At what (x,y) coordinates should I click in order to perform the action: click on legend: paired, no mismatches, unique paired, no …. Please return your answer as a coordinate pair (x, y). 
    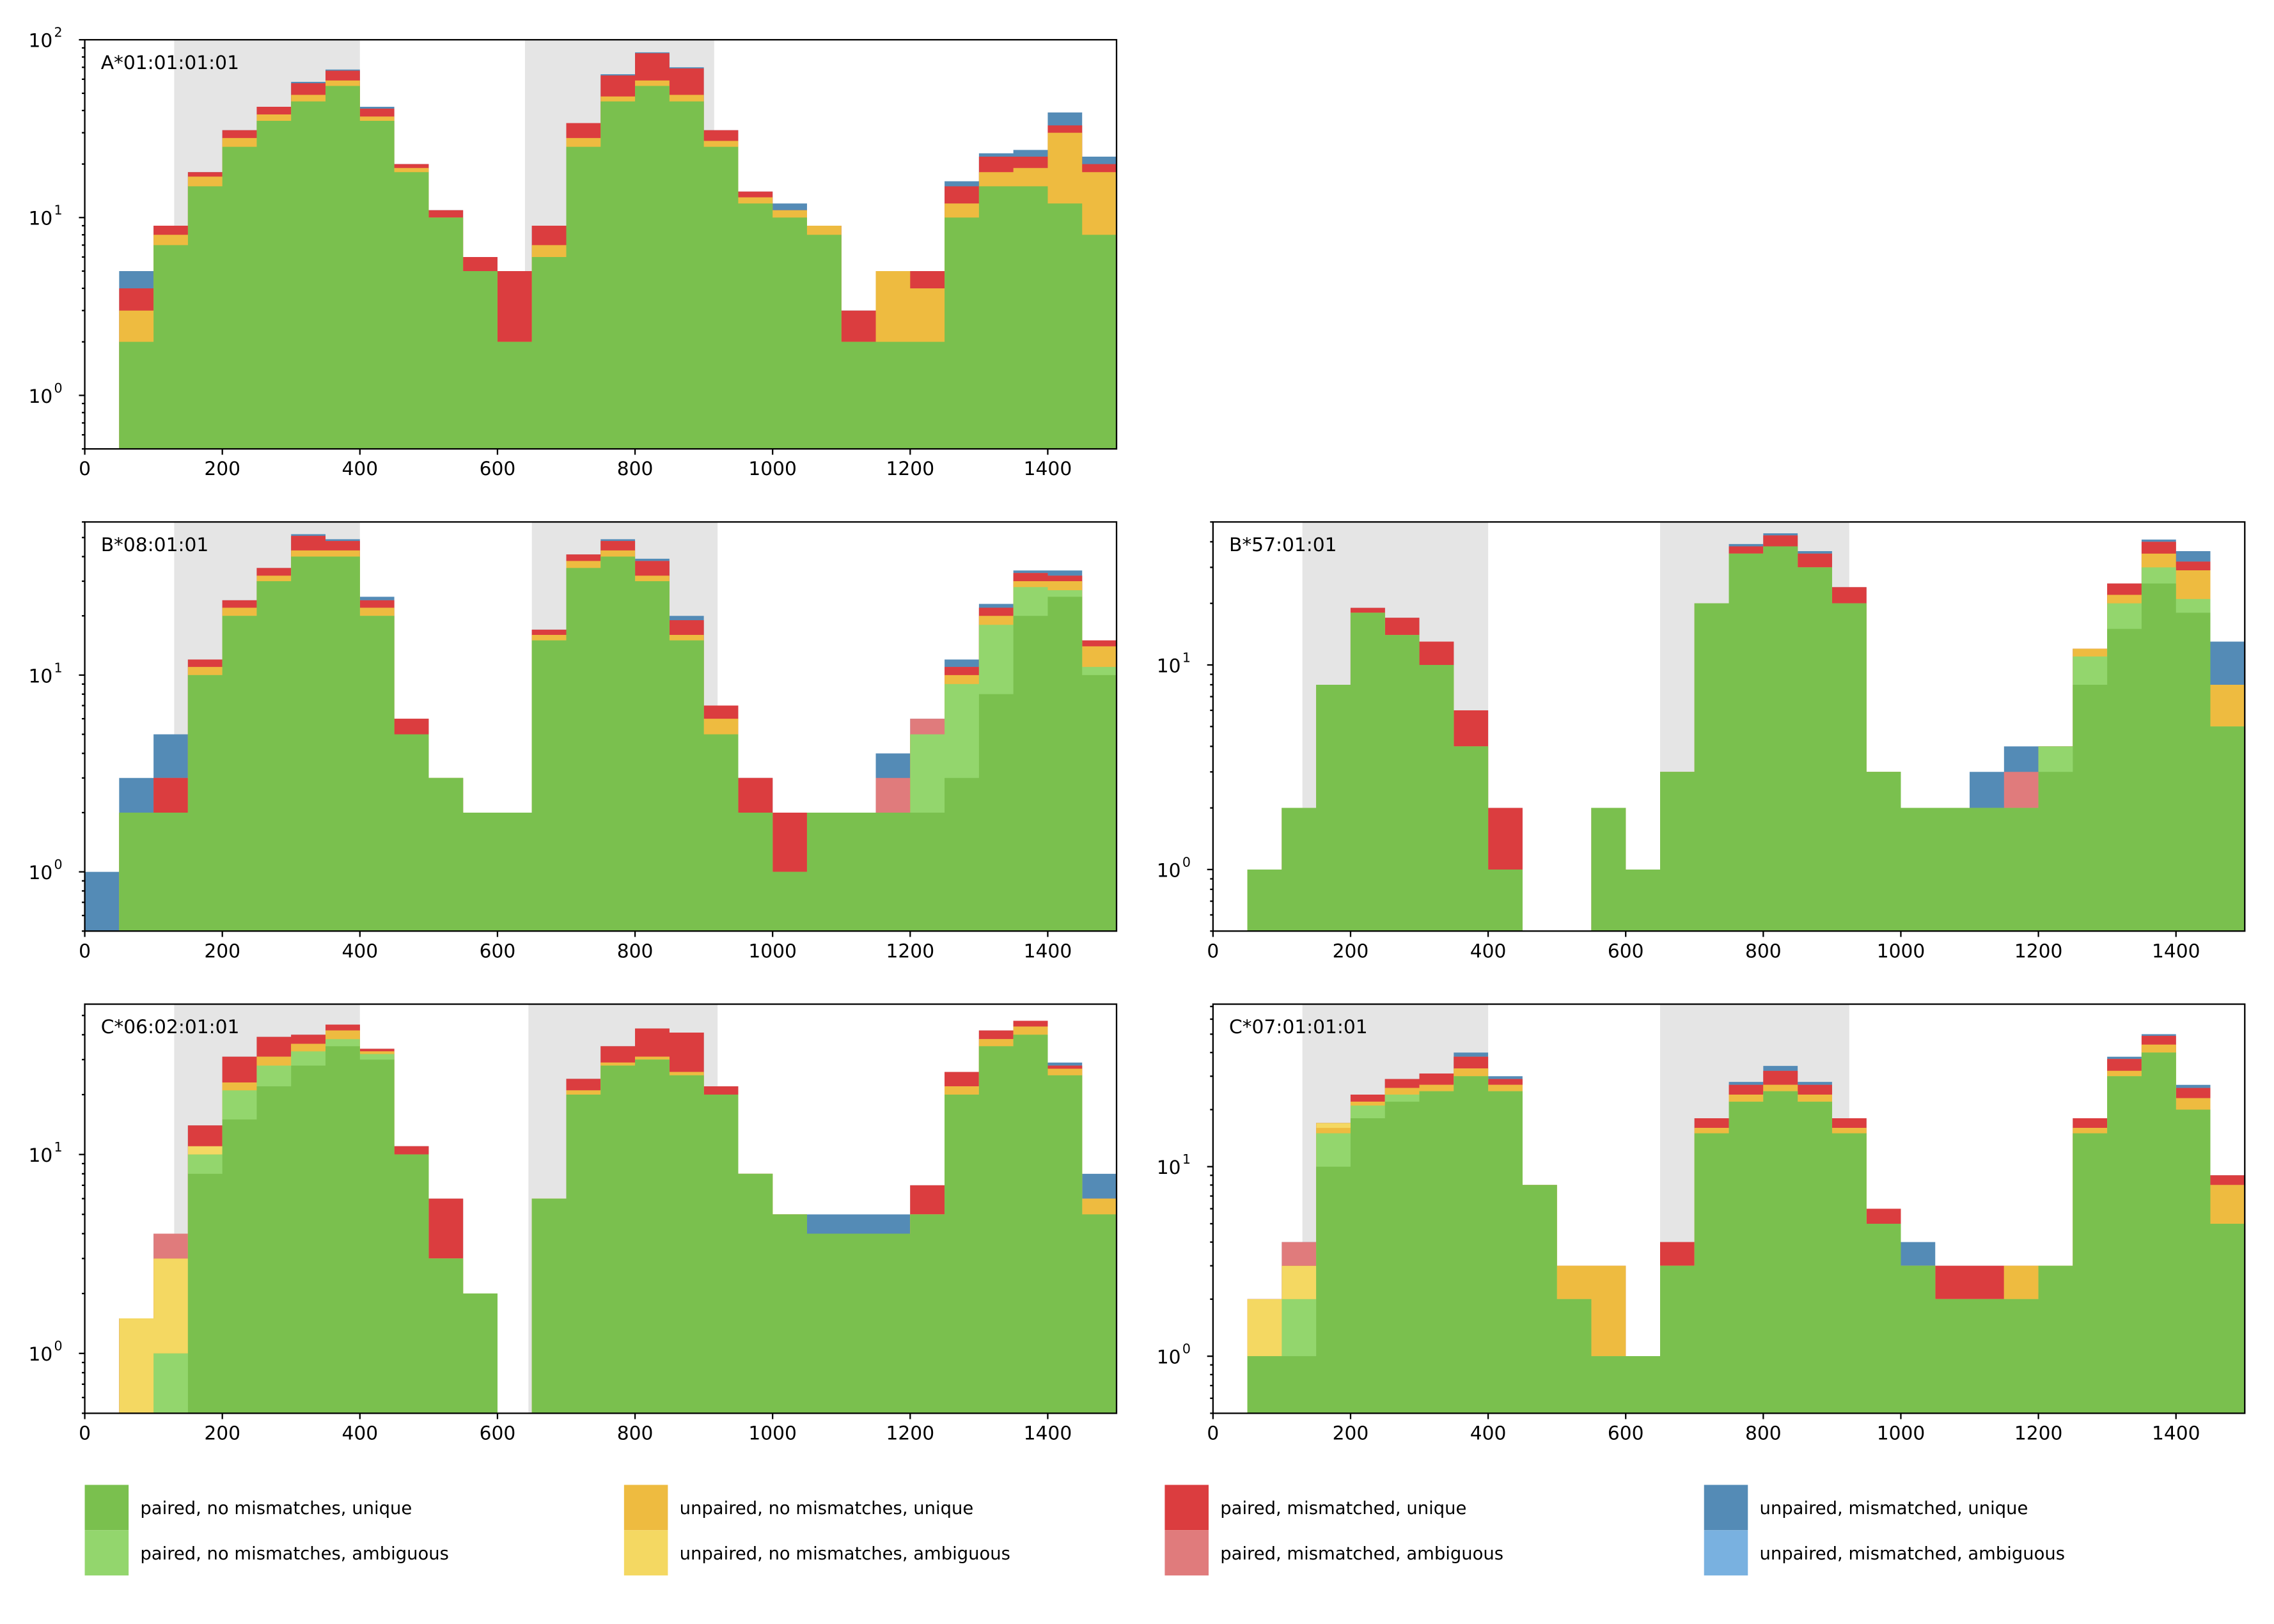
    Looking at the image, I should click on (1075, 1531).